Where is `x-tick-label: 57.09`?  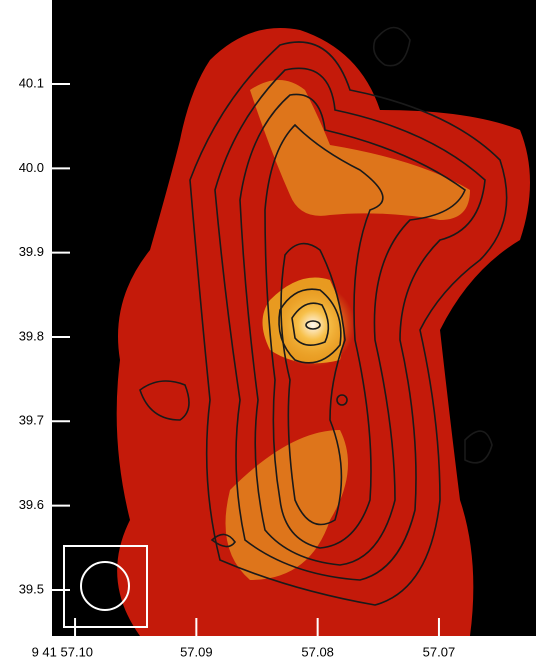
x-tick-label: 57.09 is located at coordinates (196, 651).